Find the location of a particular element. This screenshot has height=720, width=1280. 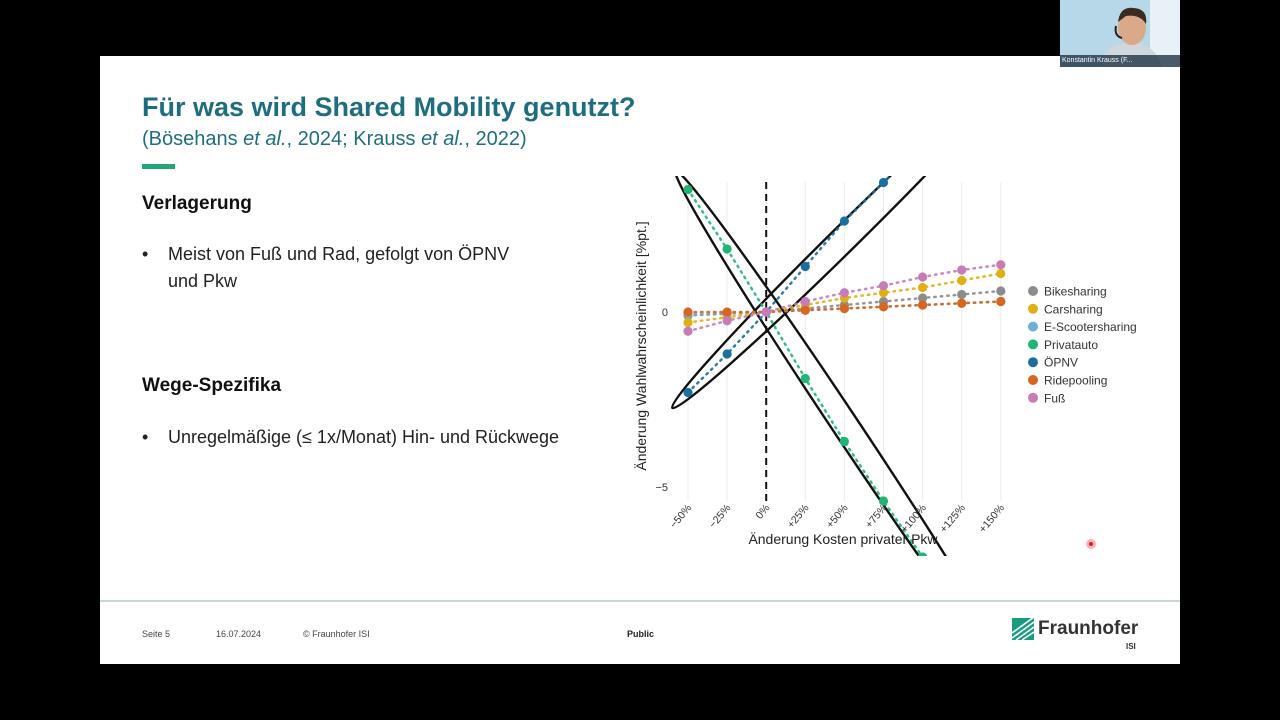

footer-divider is located at coordinates (640, 601).